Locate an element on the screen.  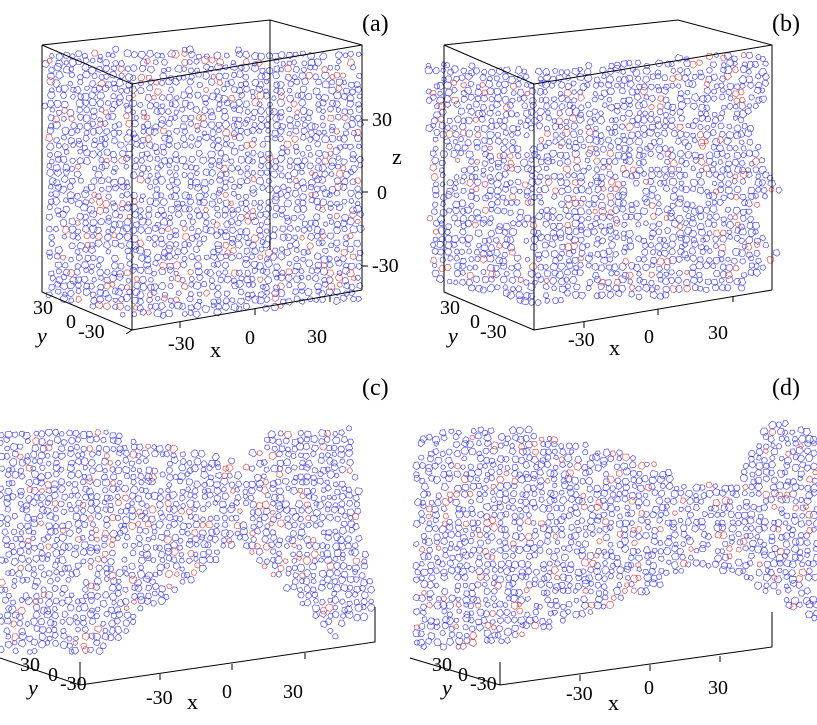
bounding-box-c is located at coordinates (188, 646).